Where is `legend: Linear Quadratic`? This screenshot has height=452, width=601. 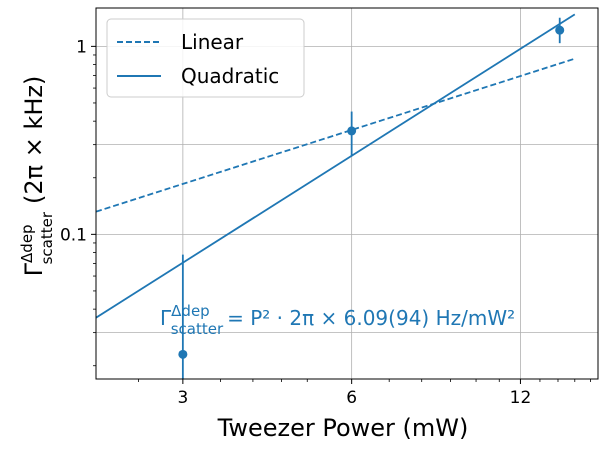
legend: Linear Quadratic is located at coordinates (205, 58).